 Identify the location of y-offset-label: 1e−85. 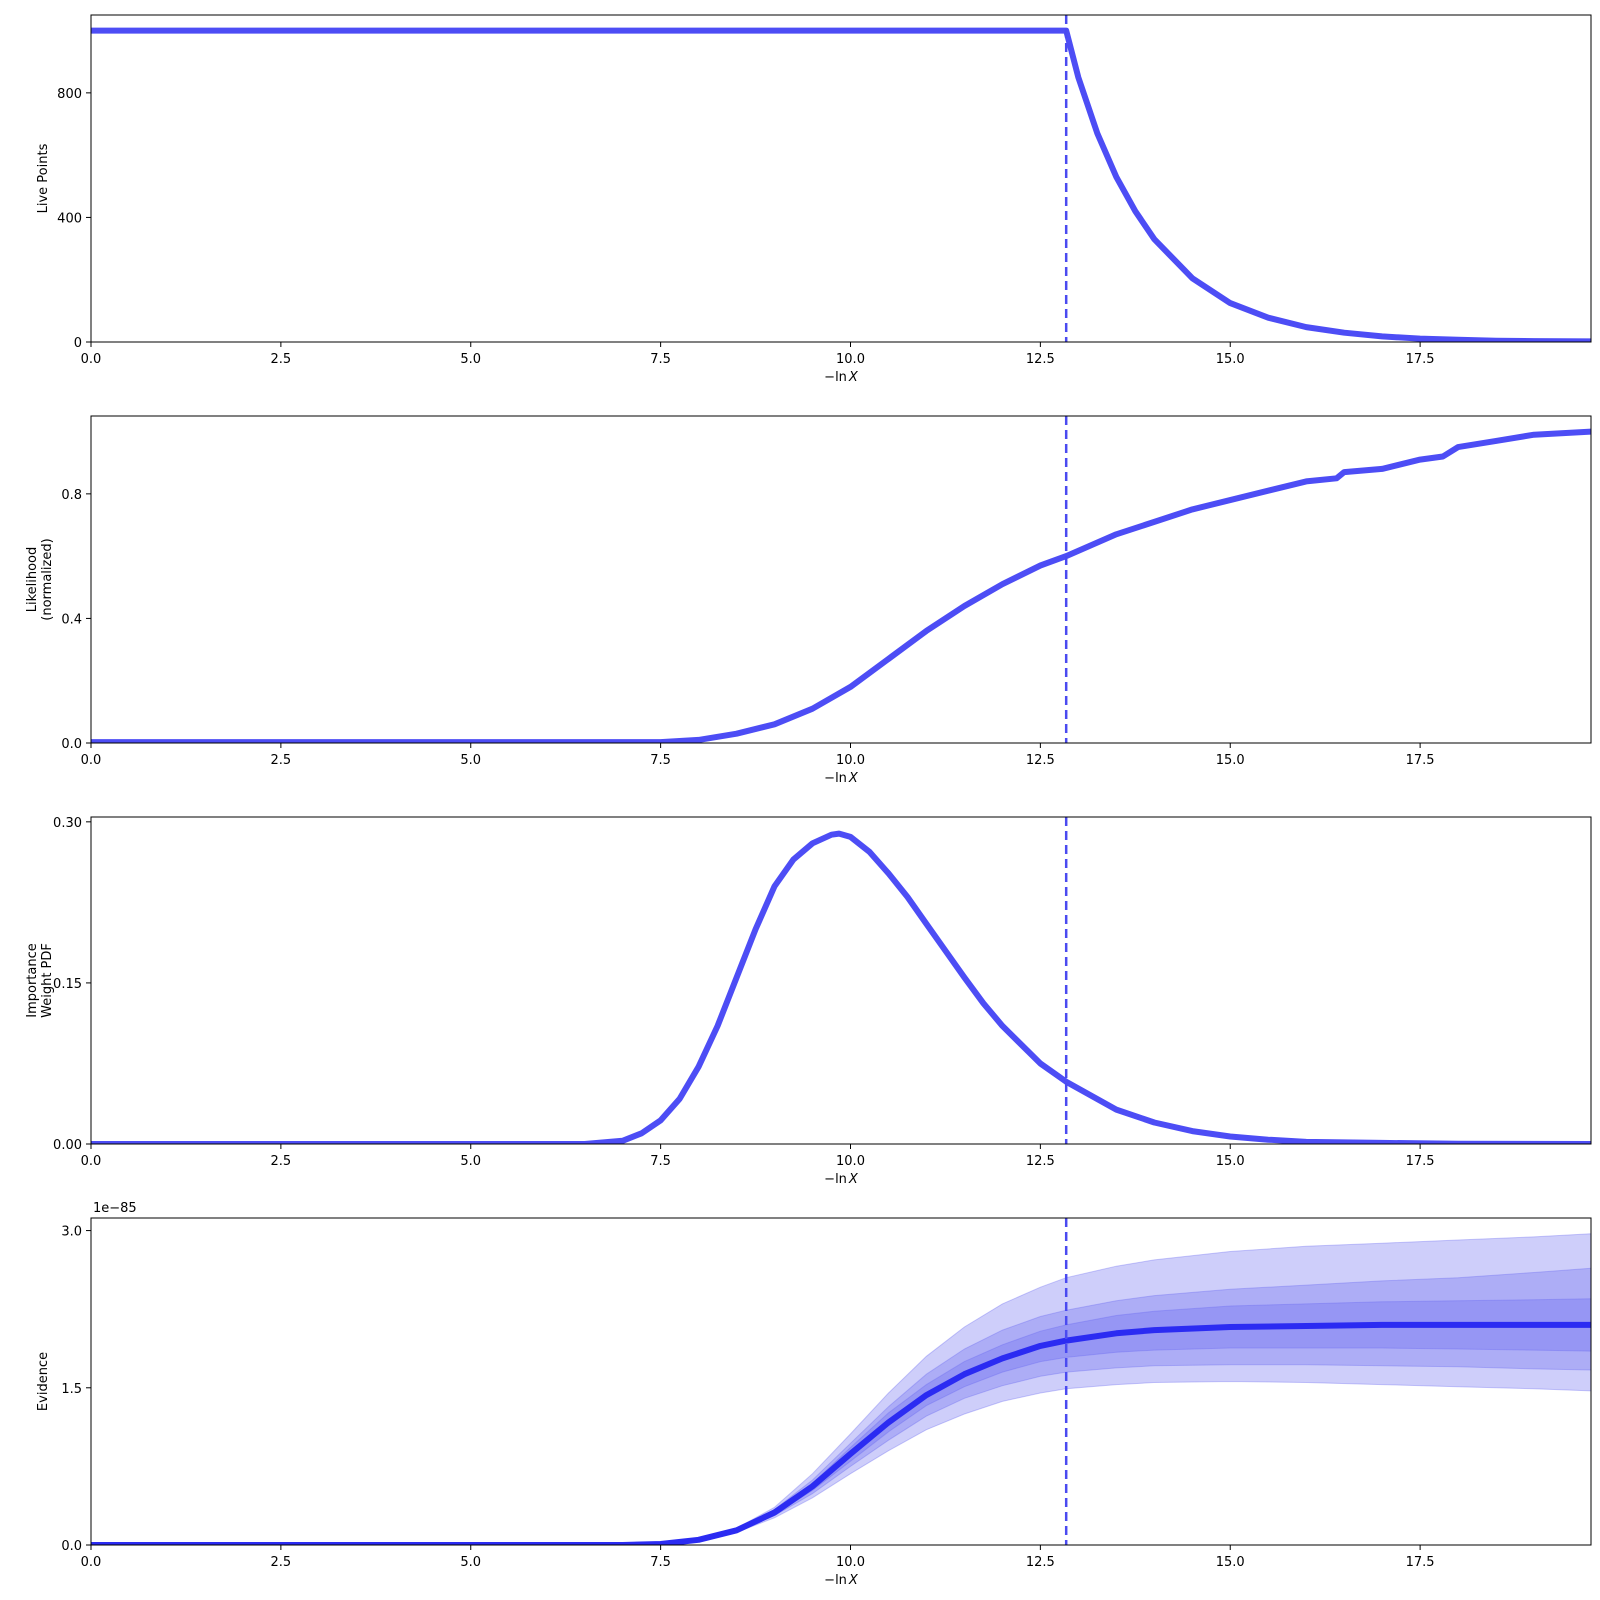
(115, 1208).